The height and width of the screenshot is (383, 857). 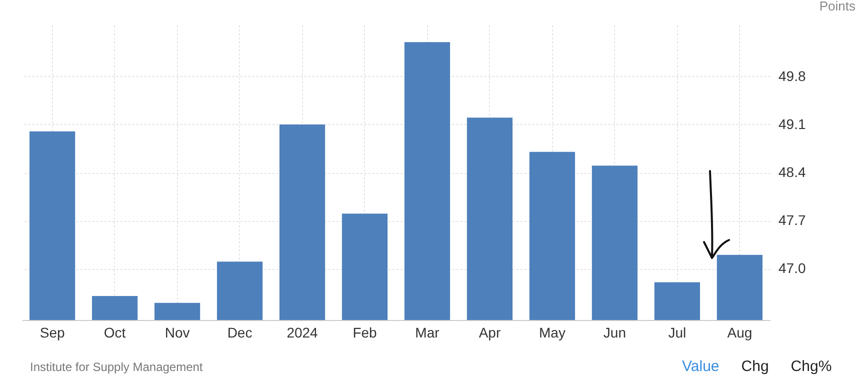 What do you see at coordinates (552, 332) in the screenshot?
I see `x-tick-label: May` at bounding box center [552, 332].